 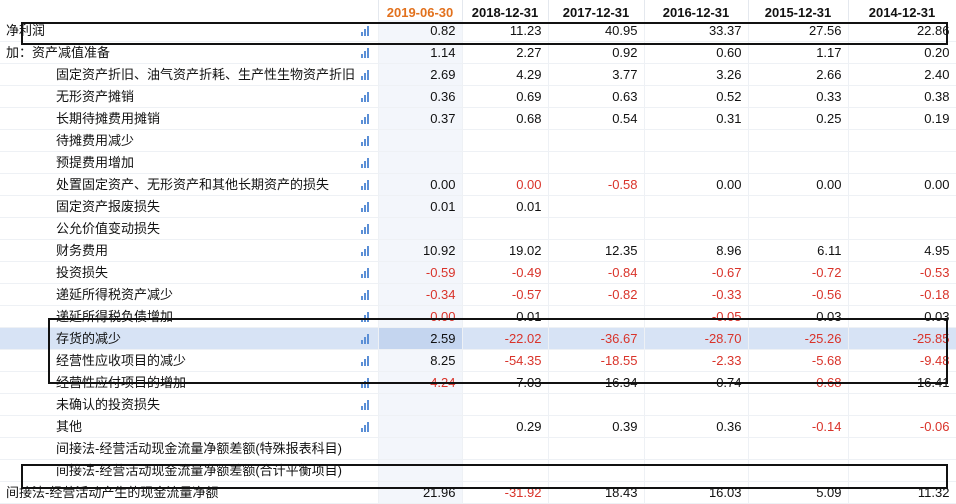 What do you see at coordinates (189, 10) in the screenshot?
I see `header-blank` at bounding box center [189, 10].